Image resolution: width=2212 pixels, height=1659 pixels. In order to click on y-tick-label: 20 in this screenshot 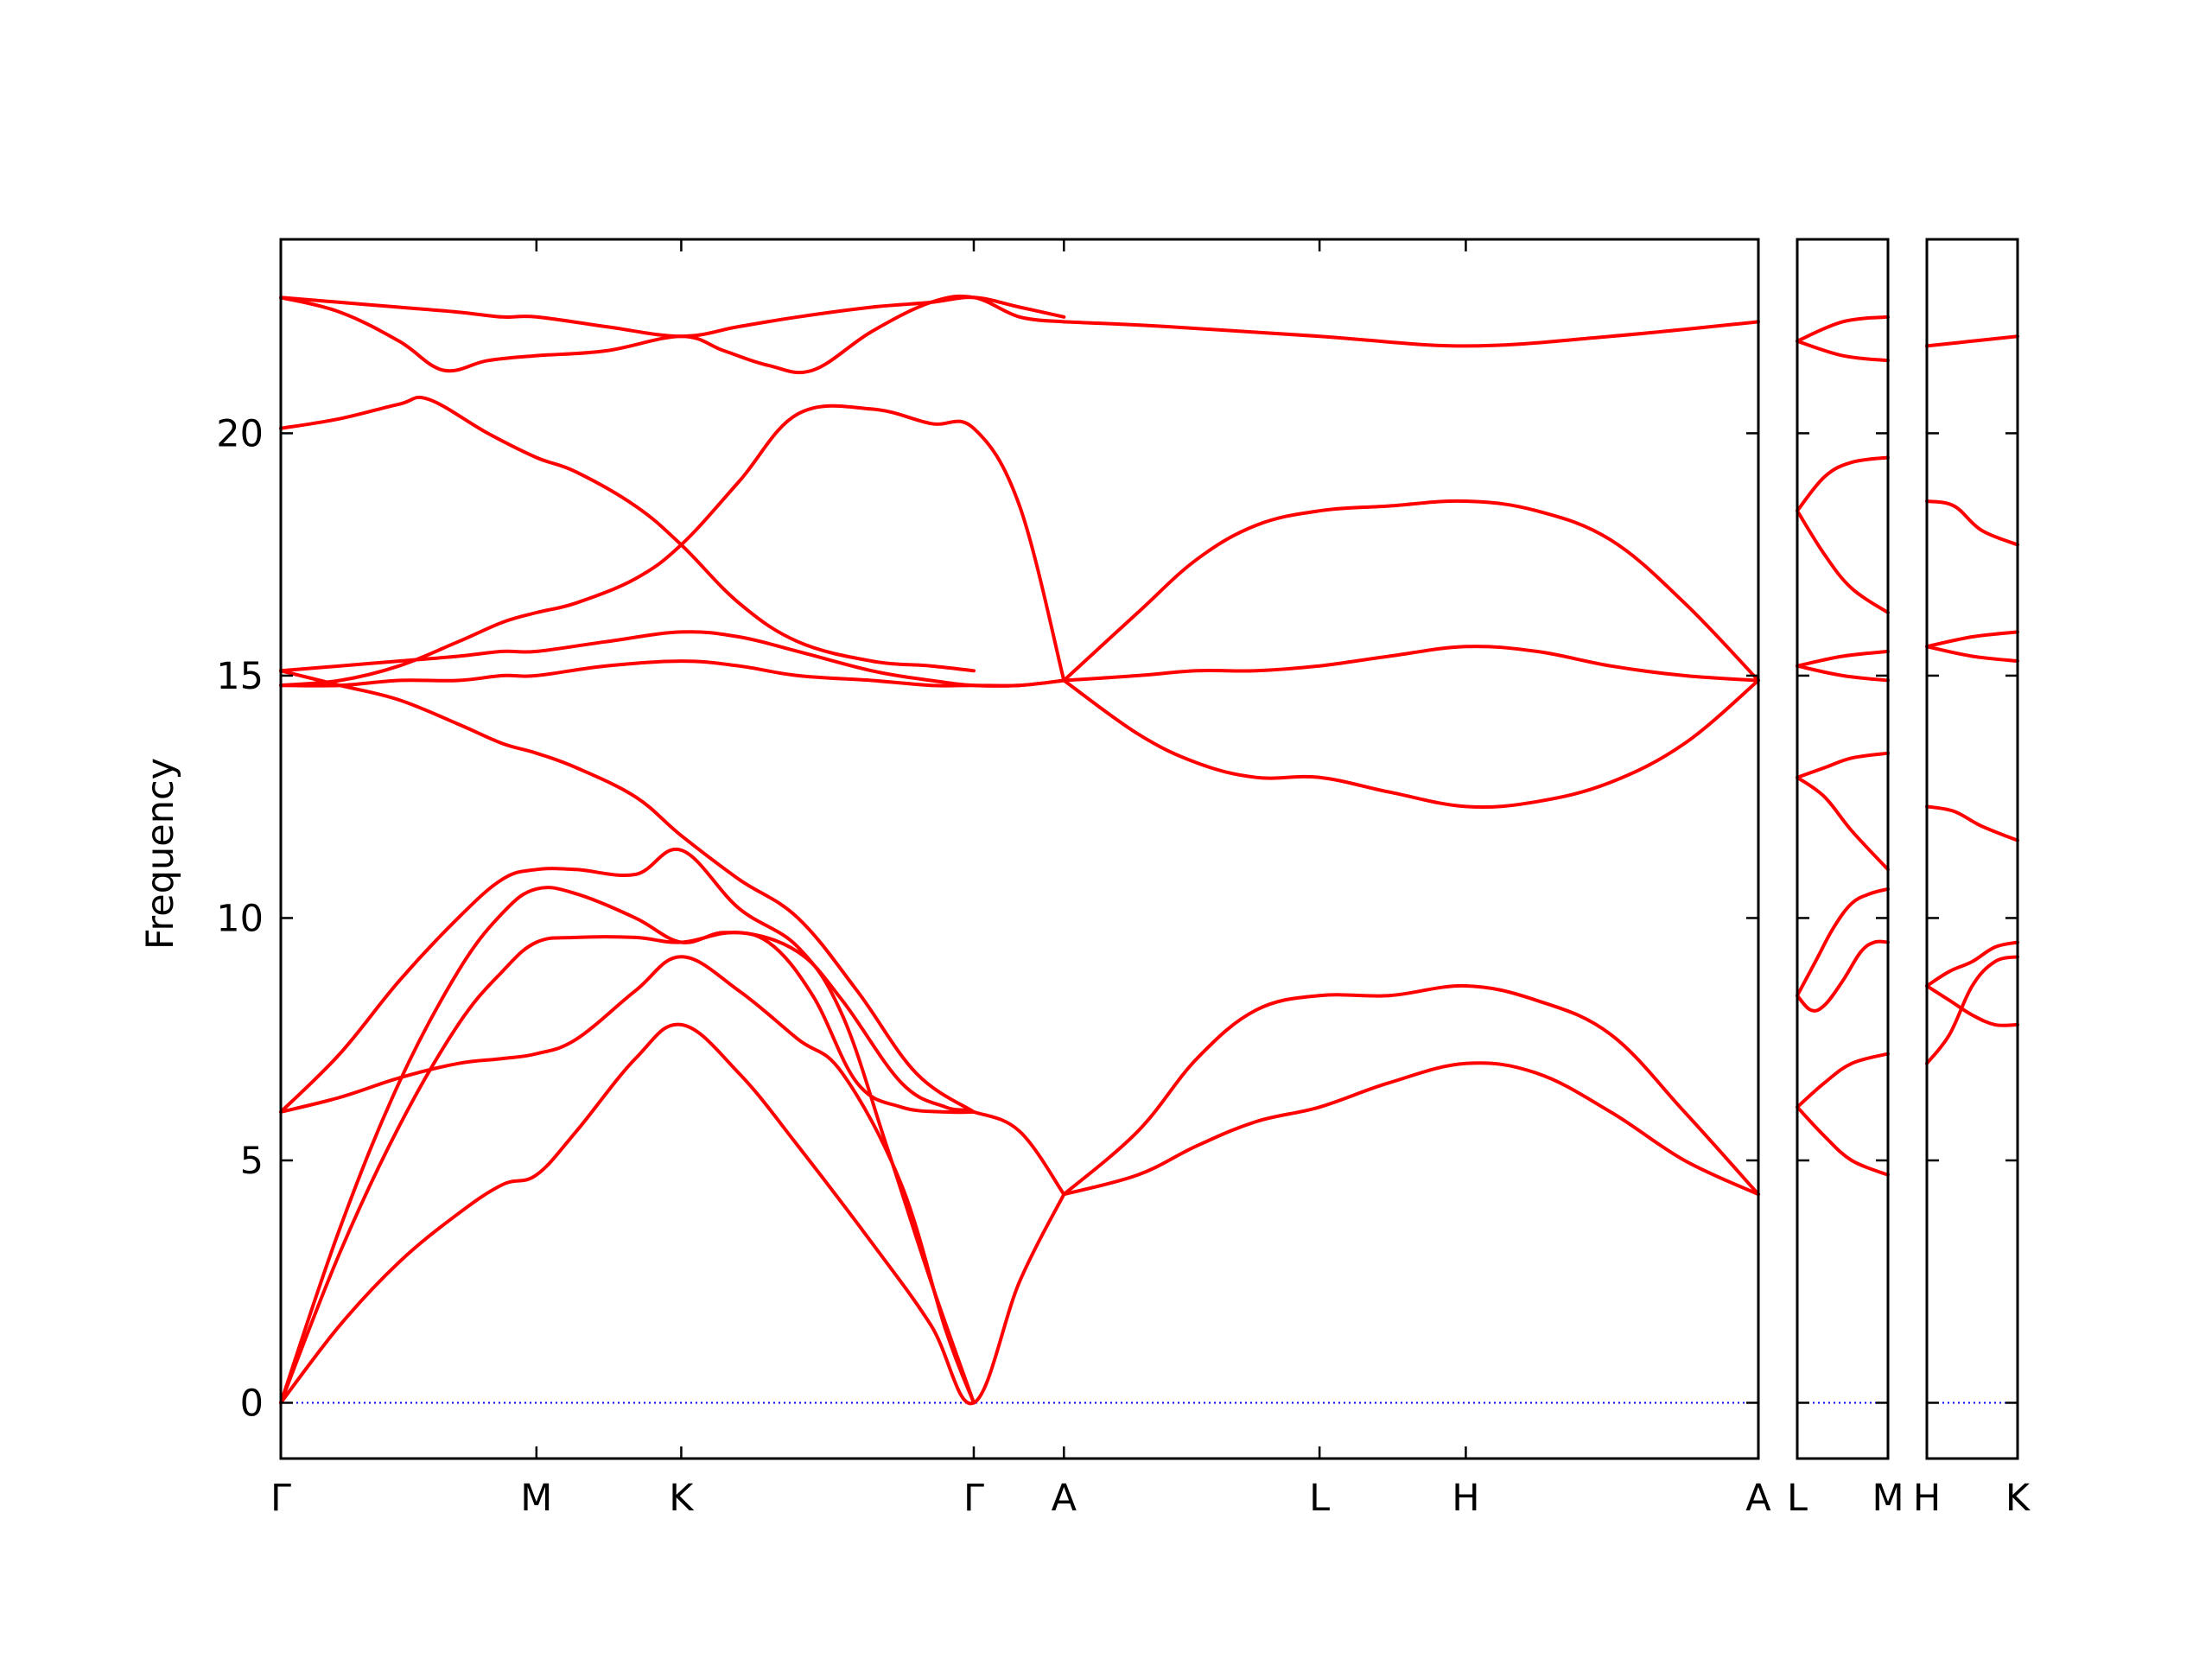, I will do `click(240, 433)`.